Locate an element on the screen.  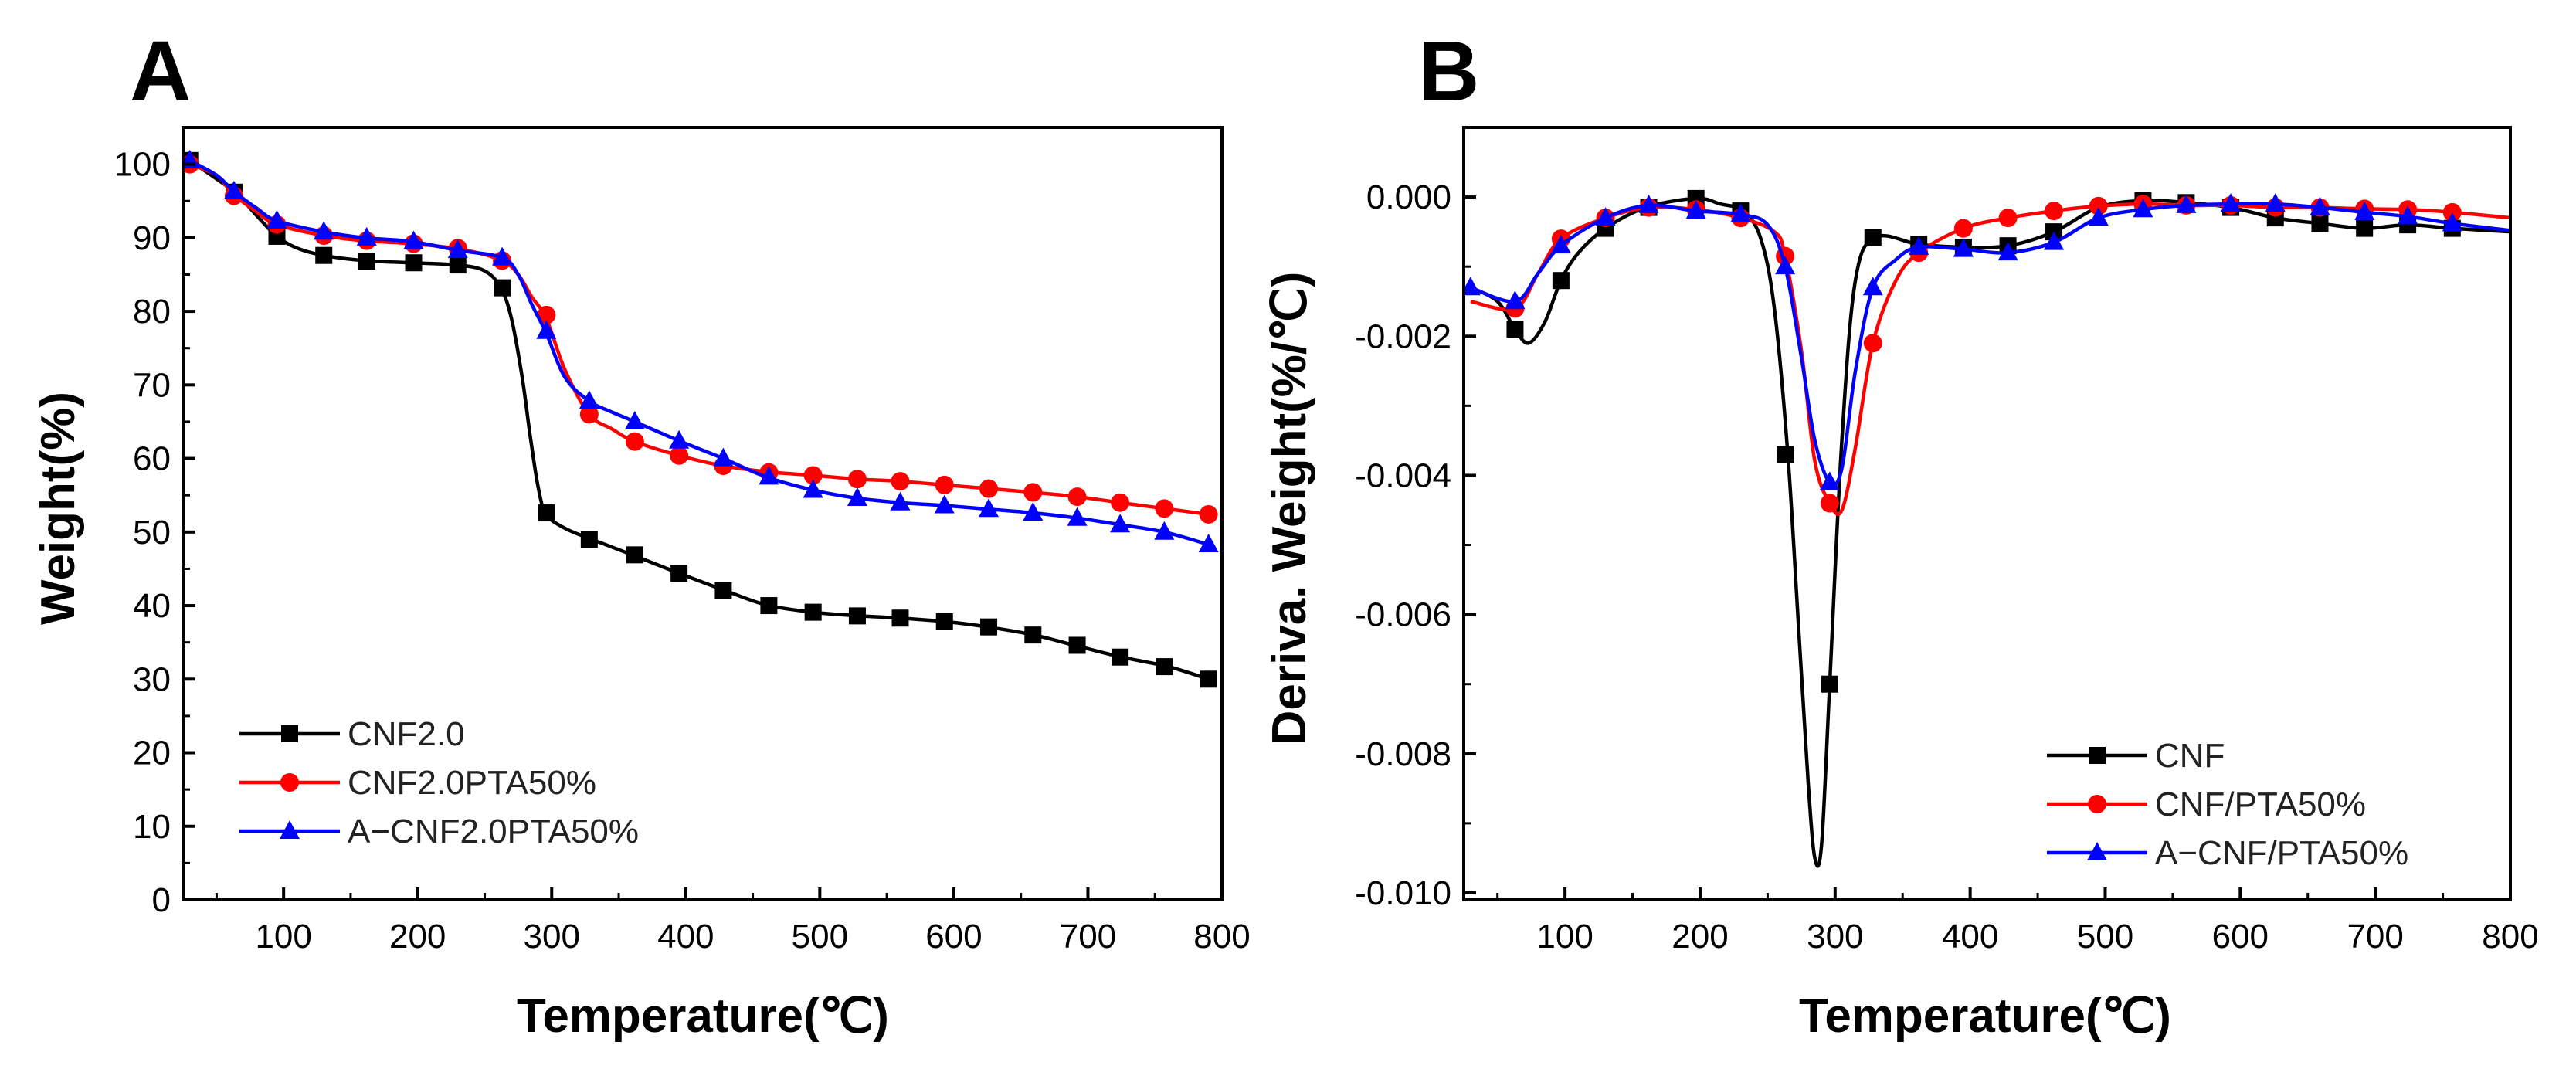
y-tick-label: -0.004 is located at coordinates (1403, 475).